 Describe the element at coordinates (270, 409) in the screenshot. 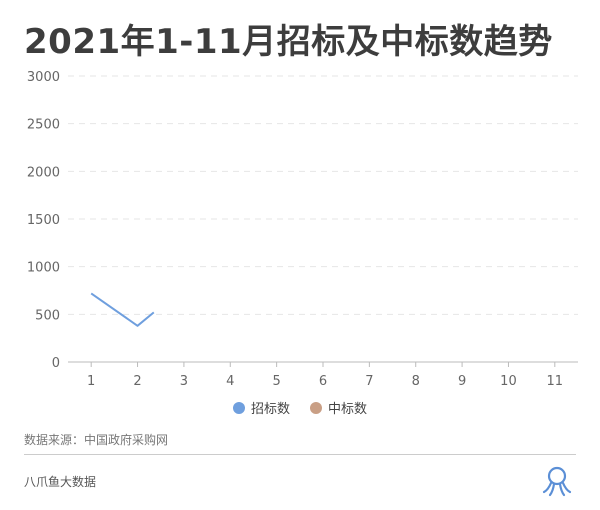

I see `legend-label-bids: 招标数` at that location.